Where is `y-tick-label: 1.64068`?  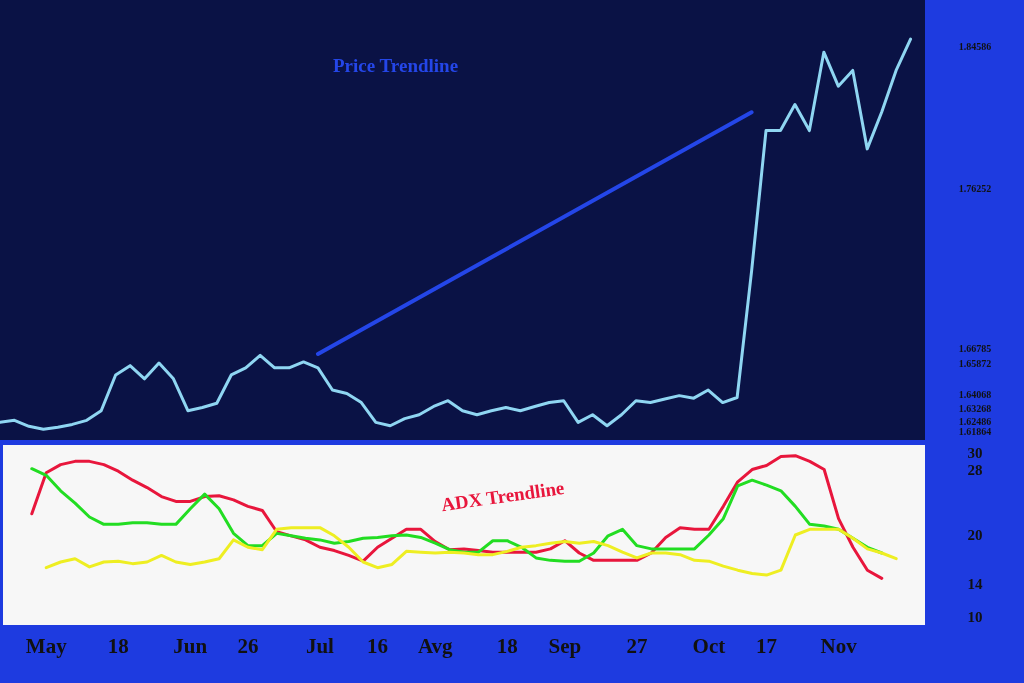
y-tick-label: 1.64068 is located at coordinates (975, 394).